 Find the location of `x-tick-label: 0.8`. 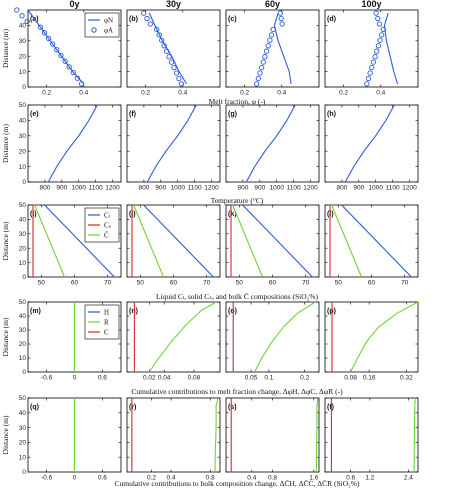

x-tick-label: 0.8 is located at coordinates (210, 478).